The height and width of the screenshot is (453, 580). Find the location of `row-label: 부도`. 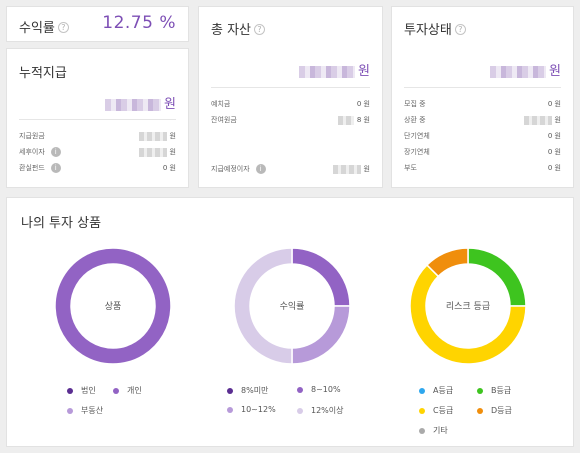

row-label: 부도 is located at coordinates (410, 168).